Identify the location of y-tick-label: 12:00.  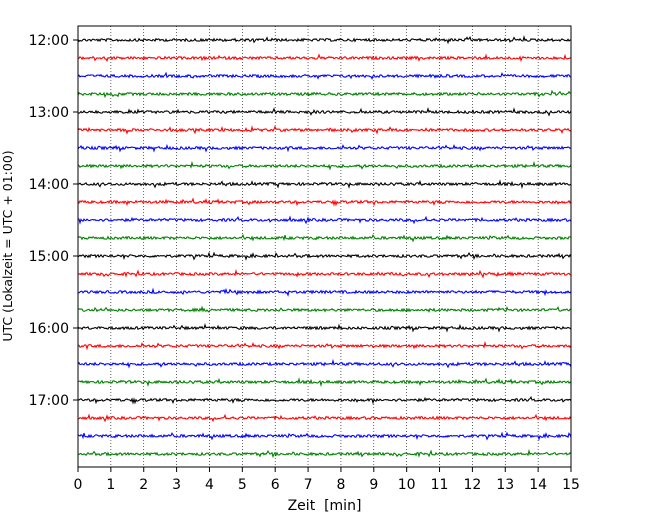
(49, 41).